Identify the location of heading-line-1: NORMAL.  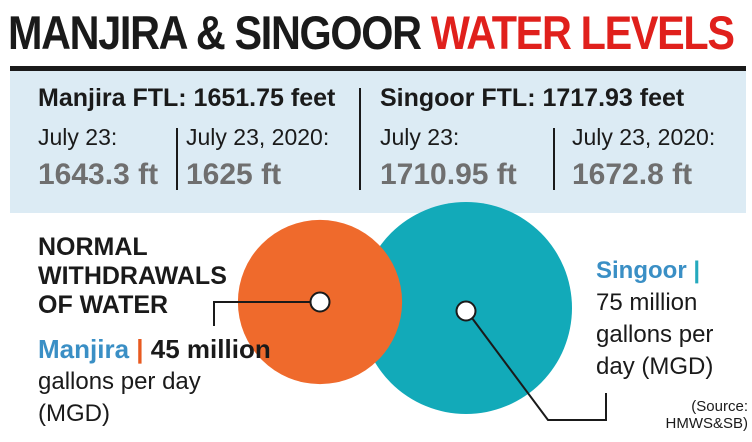
(93, 247).